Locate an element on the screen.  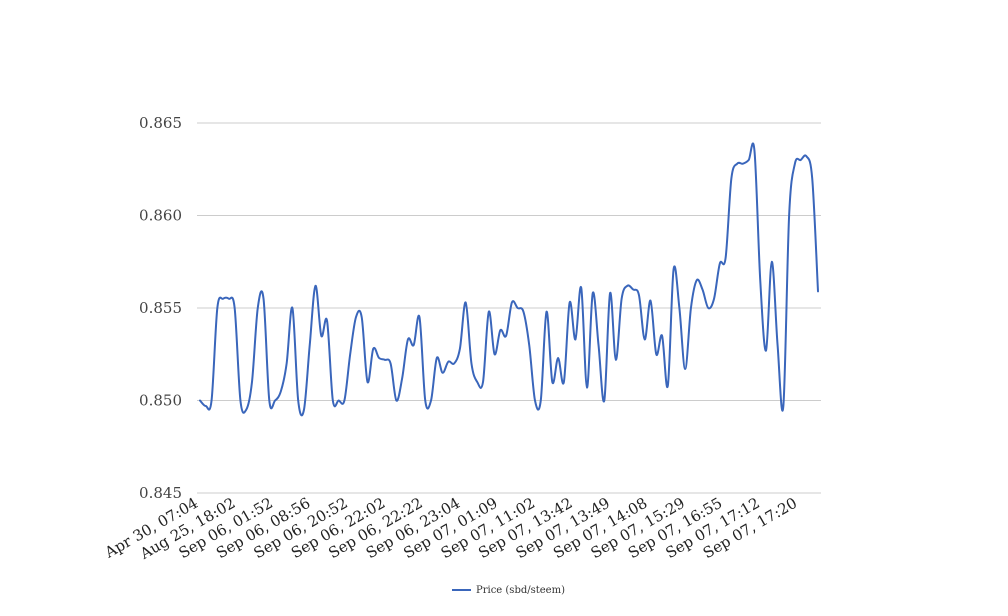
y-axis-tick-labels: 0.845 0.850 0.855 0.860 0.865 is located at coordinates (160, 308).